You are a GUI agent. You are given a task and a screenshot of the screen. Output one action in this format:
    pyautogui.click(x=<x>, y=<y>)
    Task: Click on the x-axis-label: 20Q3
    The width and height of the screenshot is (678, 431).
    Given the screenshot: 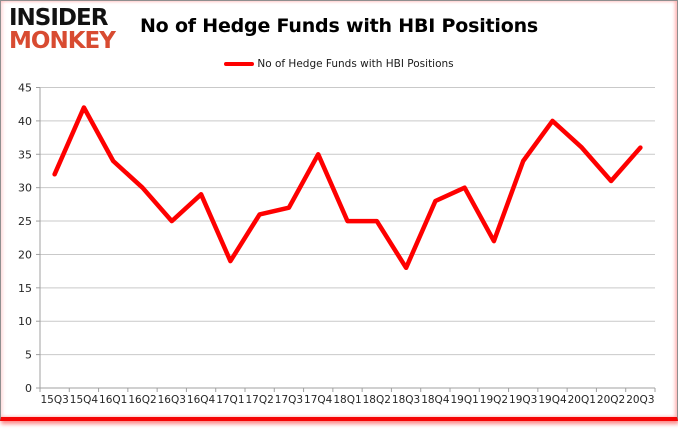 What is the action you would take?
    pyautogui.click(x=640, y=400)
    